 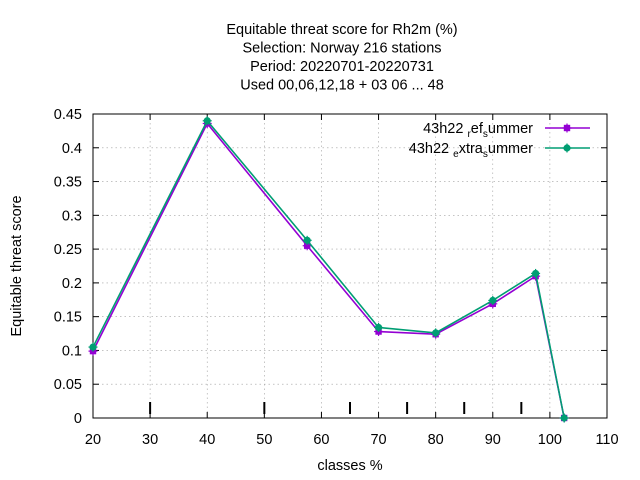 I want to click on y-tick-label: 0.15, so click(x=68, y=318).